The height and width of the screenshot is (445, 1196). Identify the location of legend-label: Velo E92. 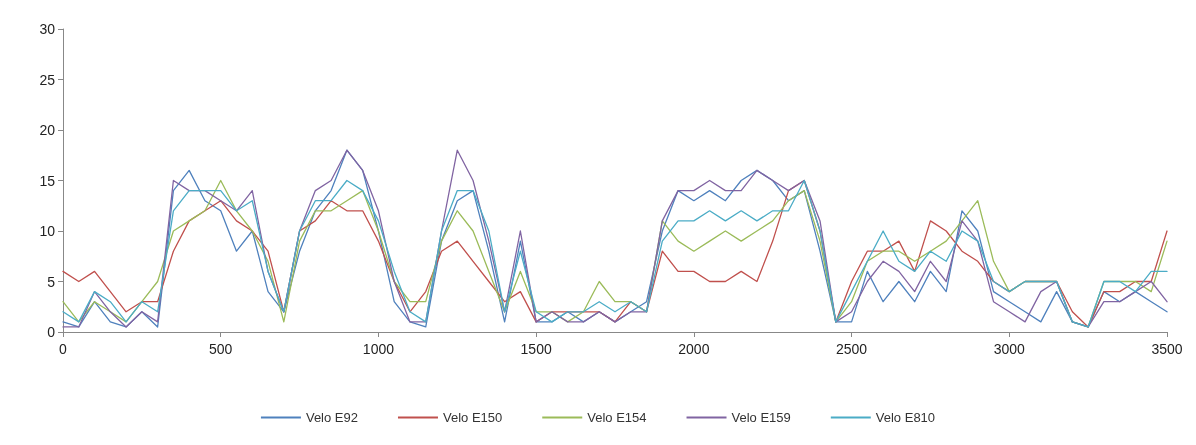
(331, 417).